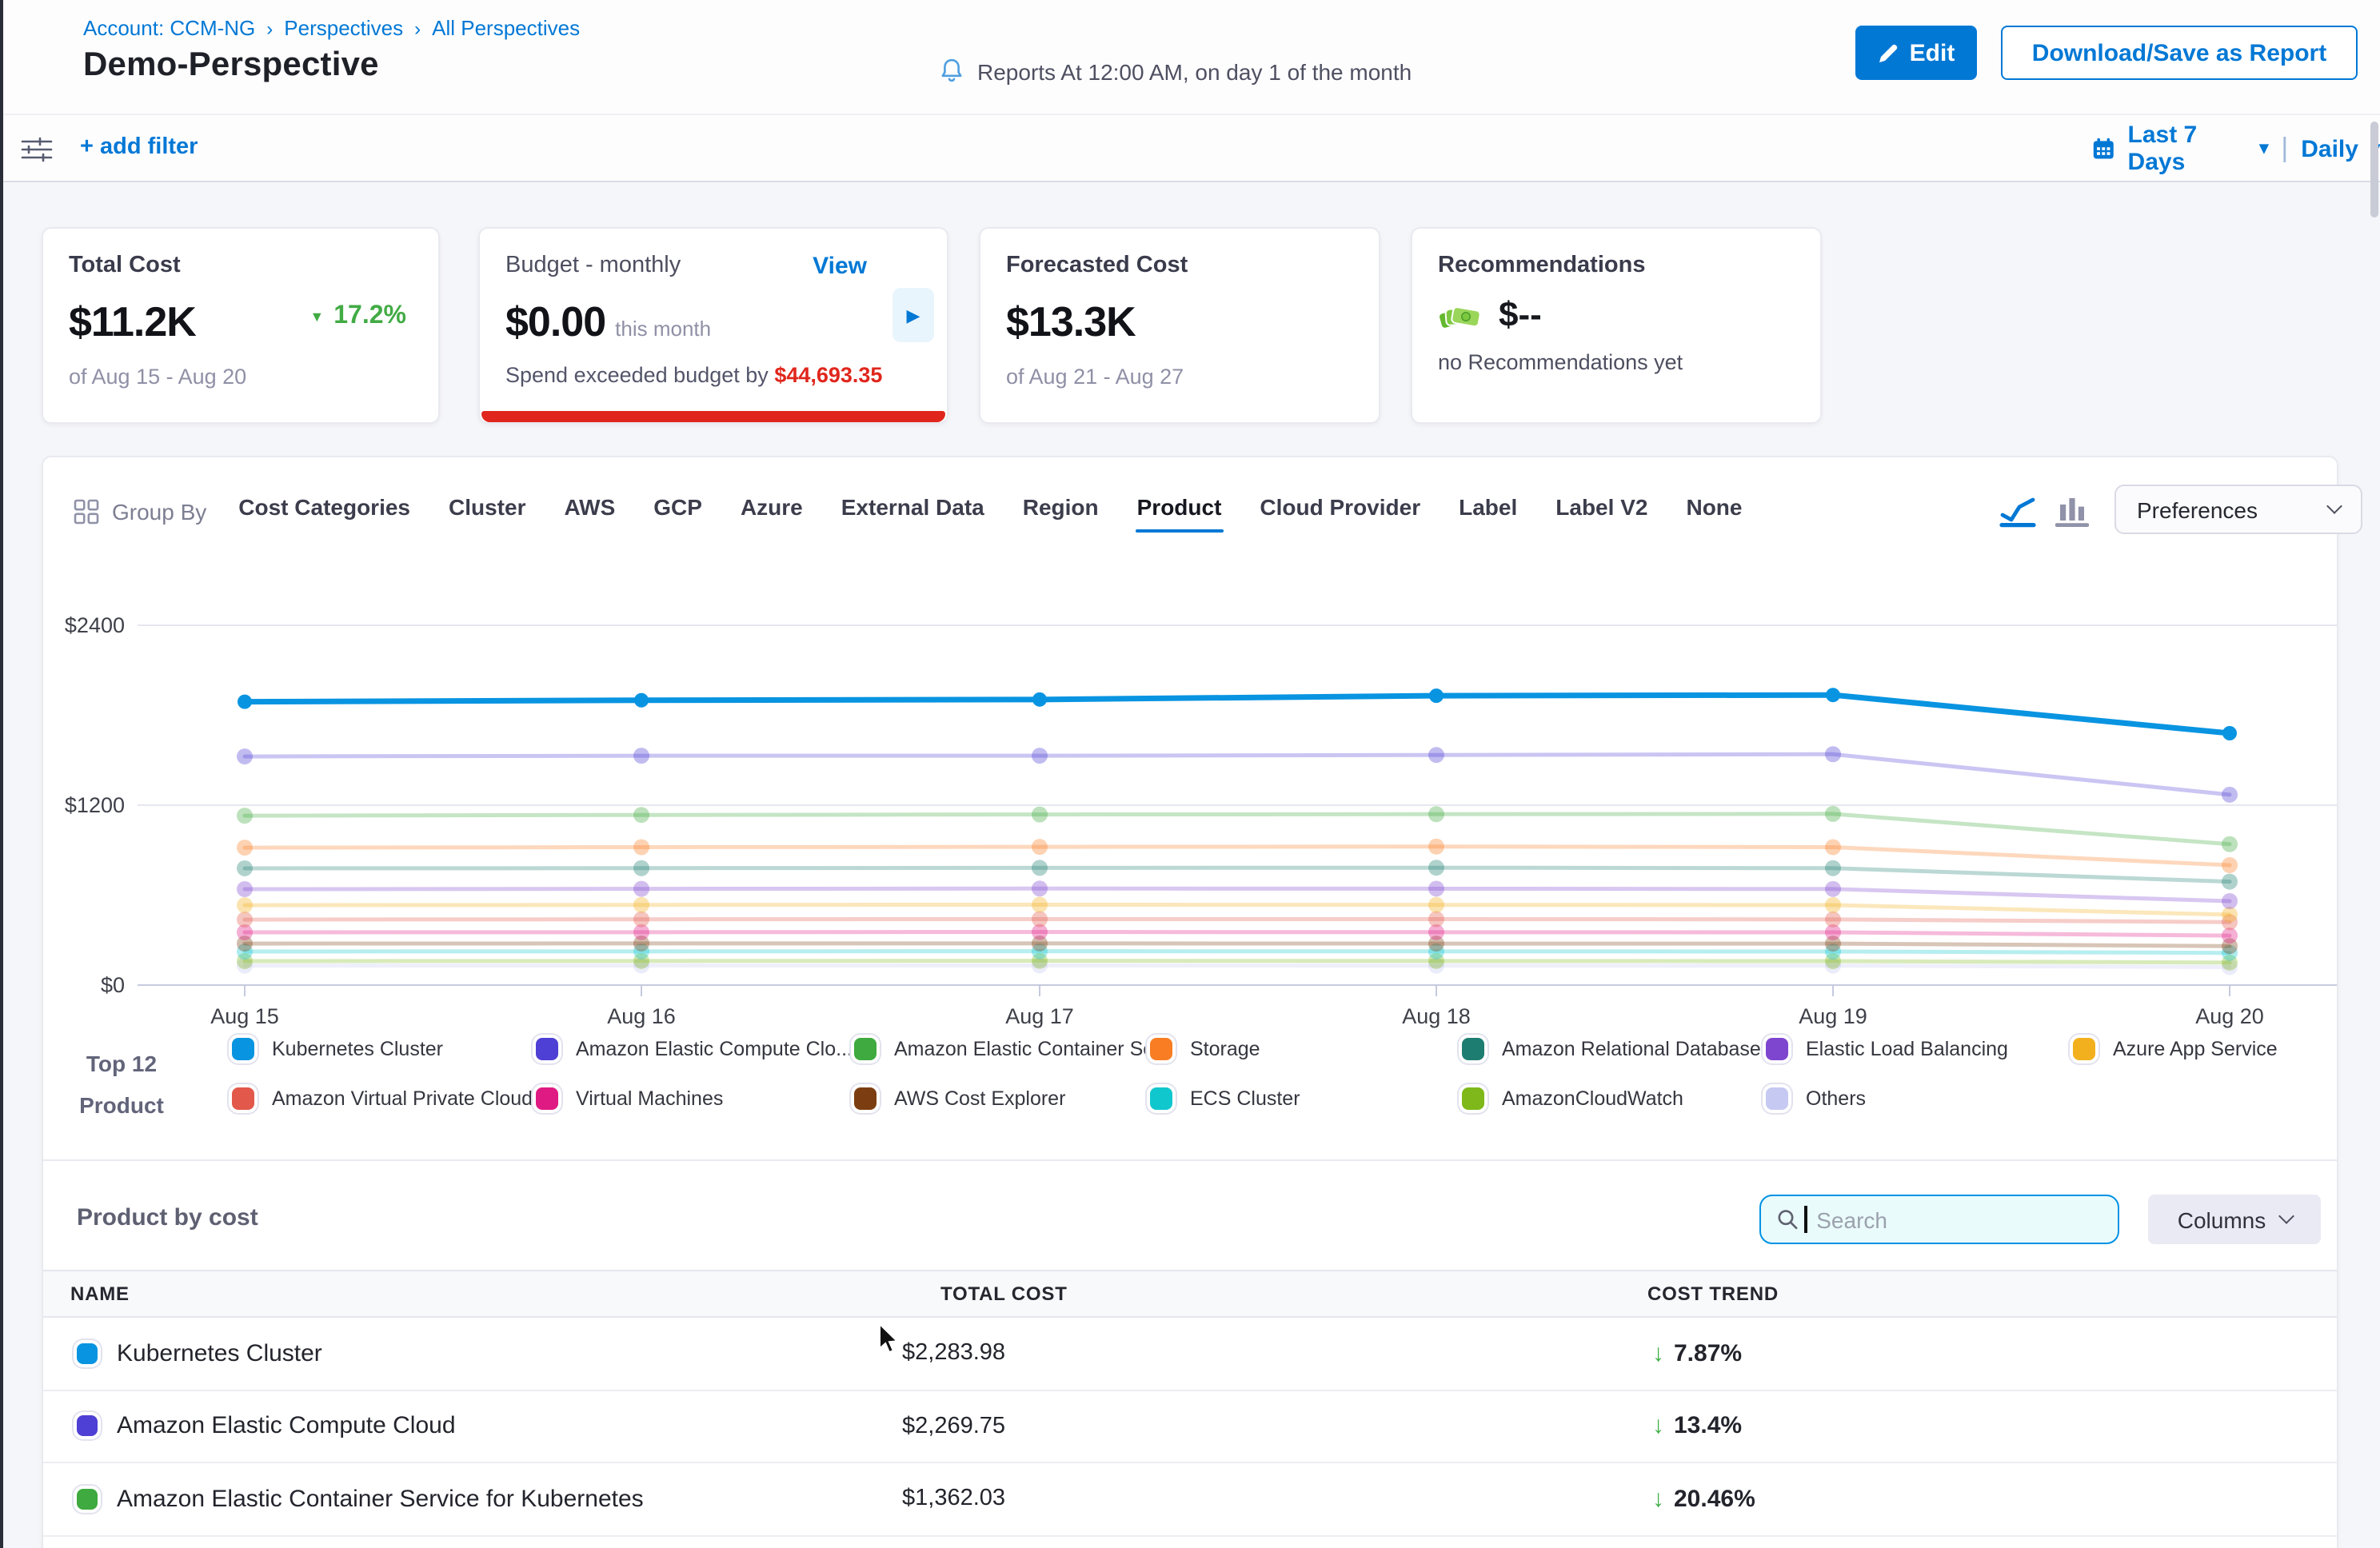 Image resolution: width=2380 pixels, height=1548 pixels. I want to click on legend-item-virtual-machines: Virtual Machines, so click(695, 1099).